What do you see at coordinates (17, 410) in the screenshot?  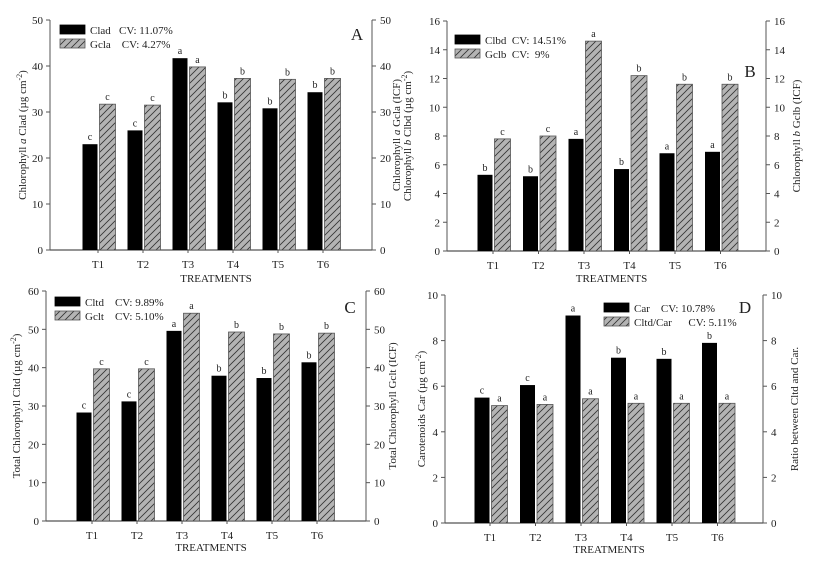 I see `y-axis-label-part: Total Chlorophyll Cltd (µg cm` at bounding box center [17, 410].